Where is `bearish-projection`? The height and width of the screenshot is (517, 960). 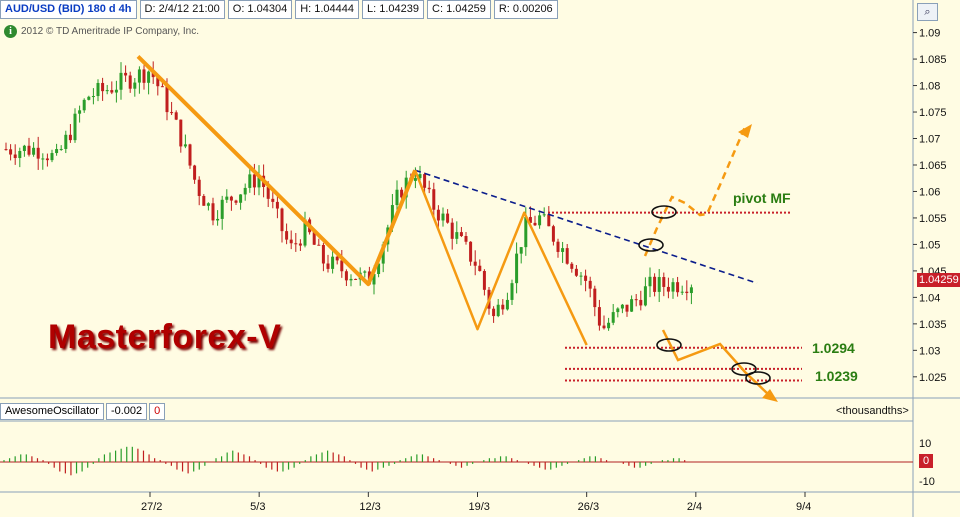 bearish-projection is located at coordinates (716, 363).